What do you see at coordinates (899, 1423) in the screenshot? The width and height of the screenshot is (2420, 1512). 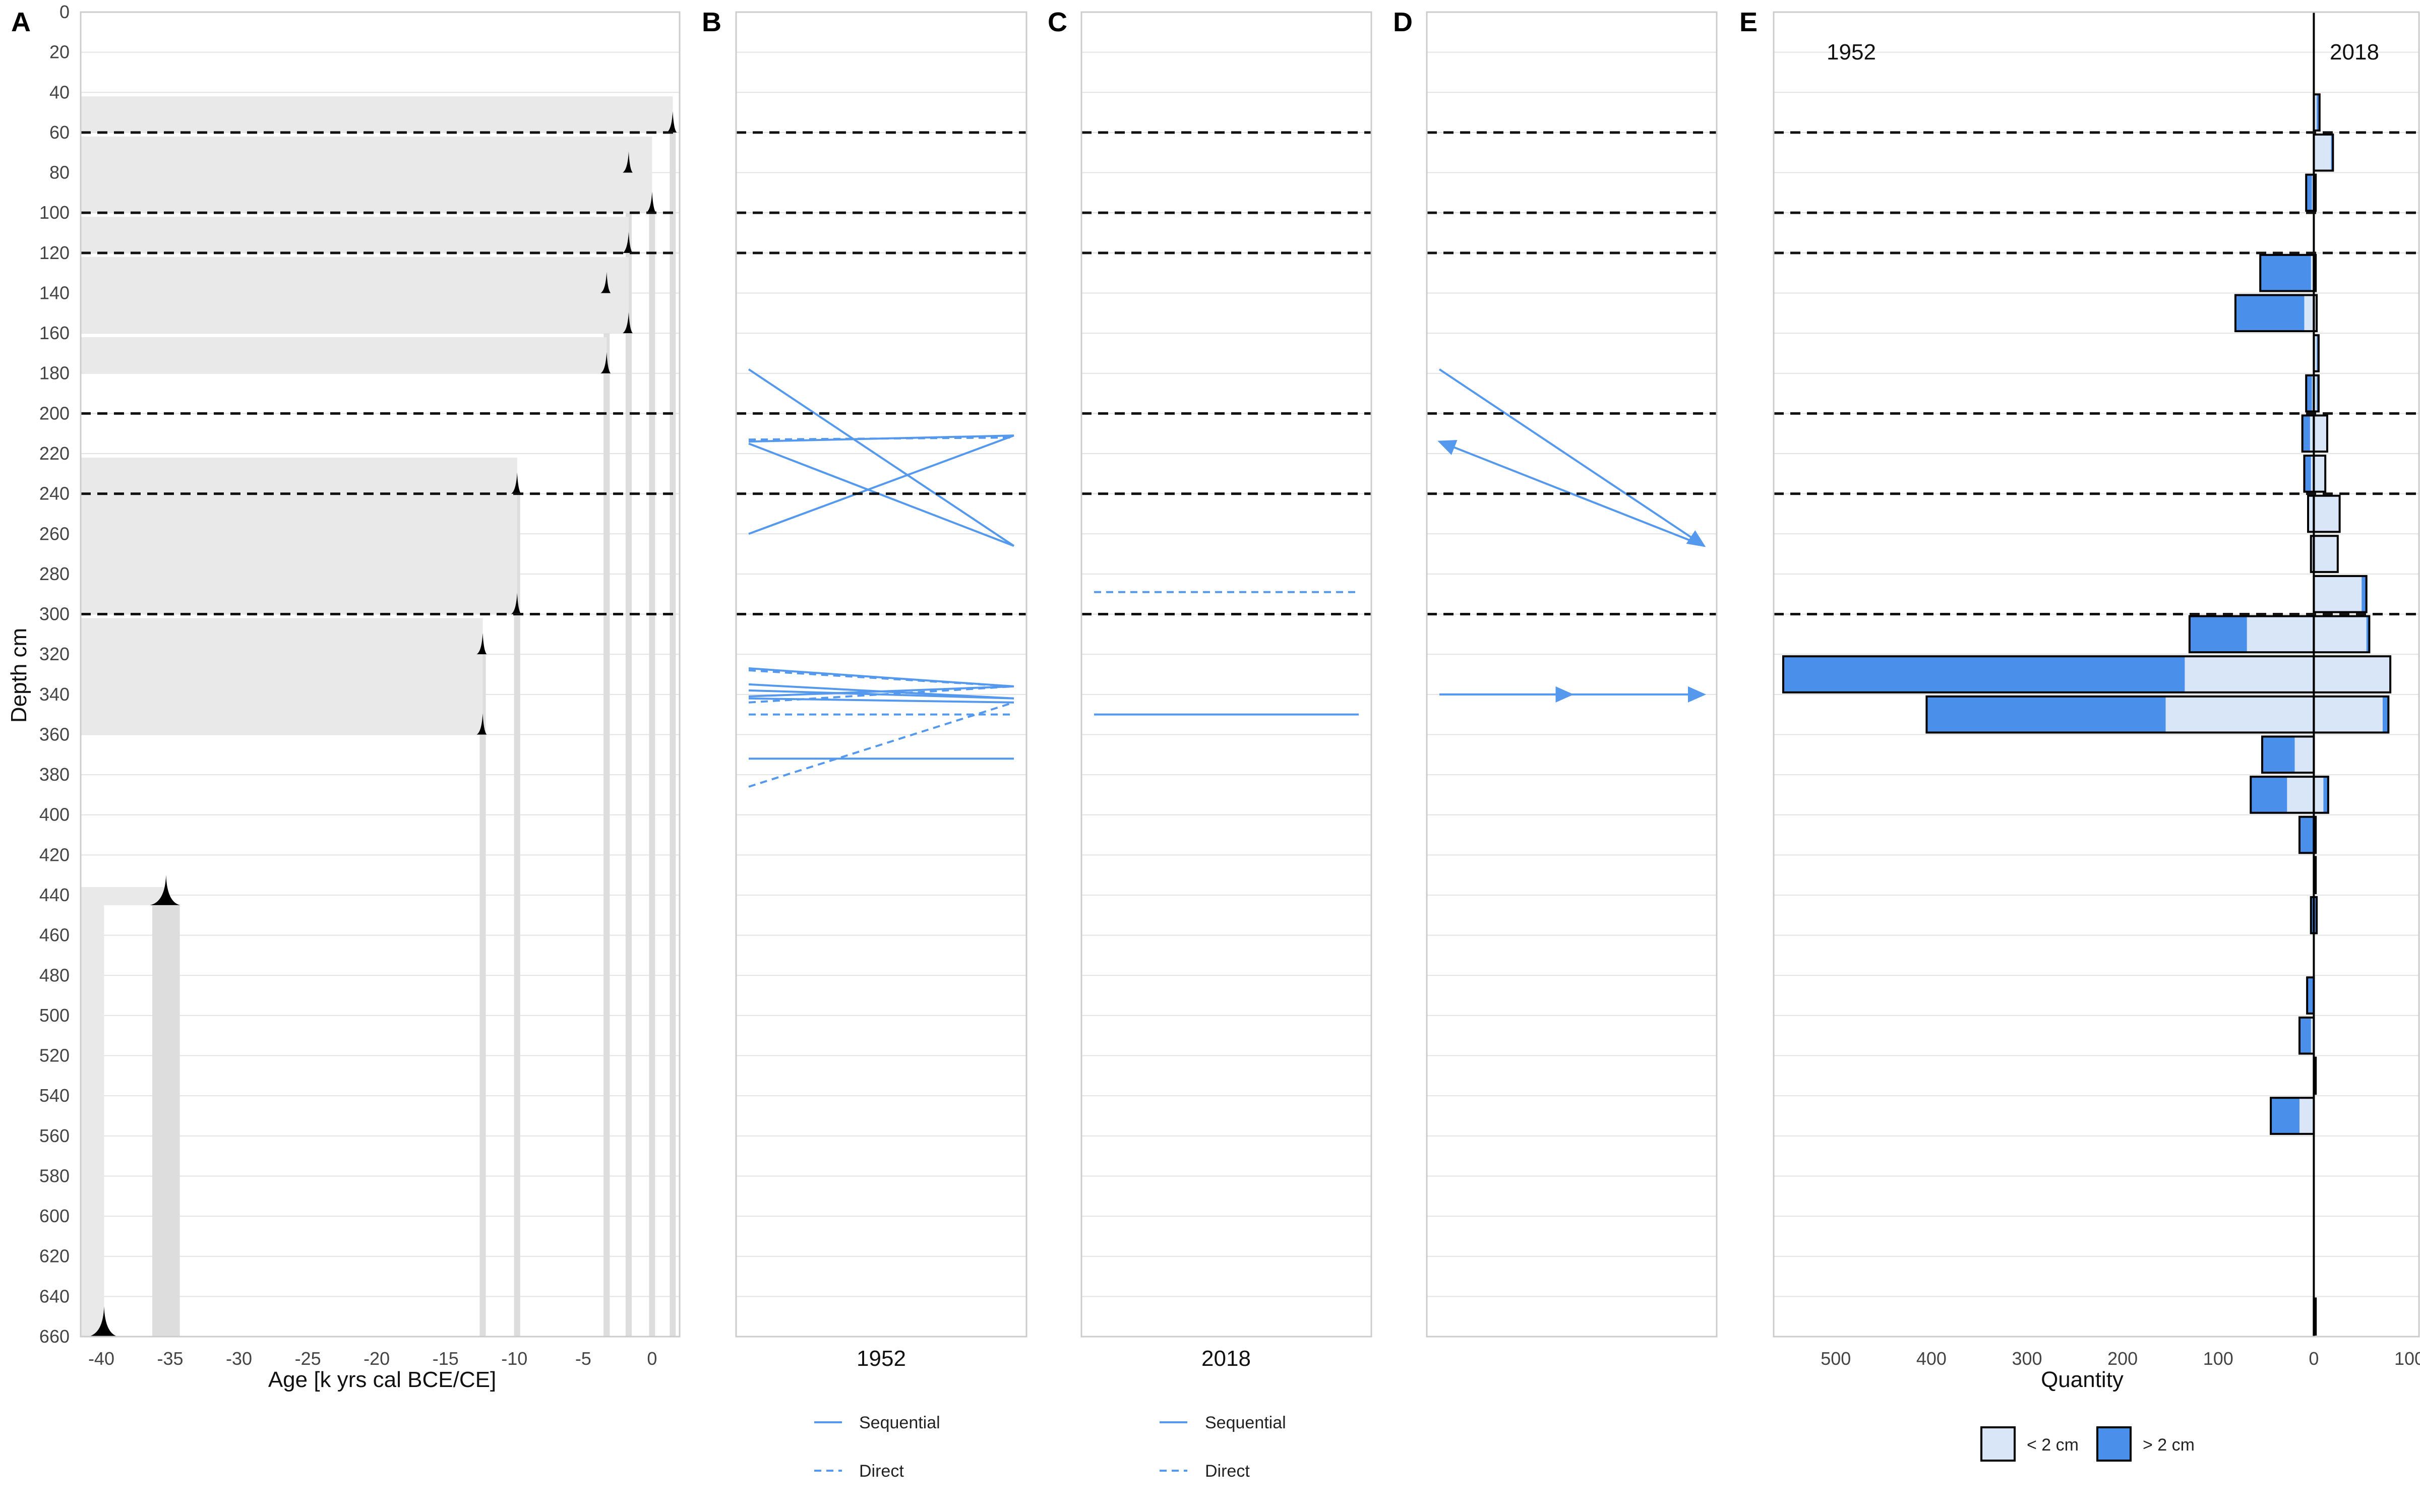 I see `legend-b-sequential-label: Sequential` at bounding box center [899, 1423].